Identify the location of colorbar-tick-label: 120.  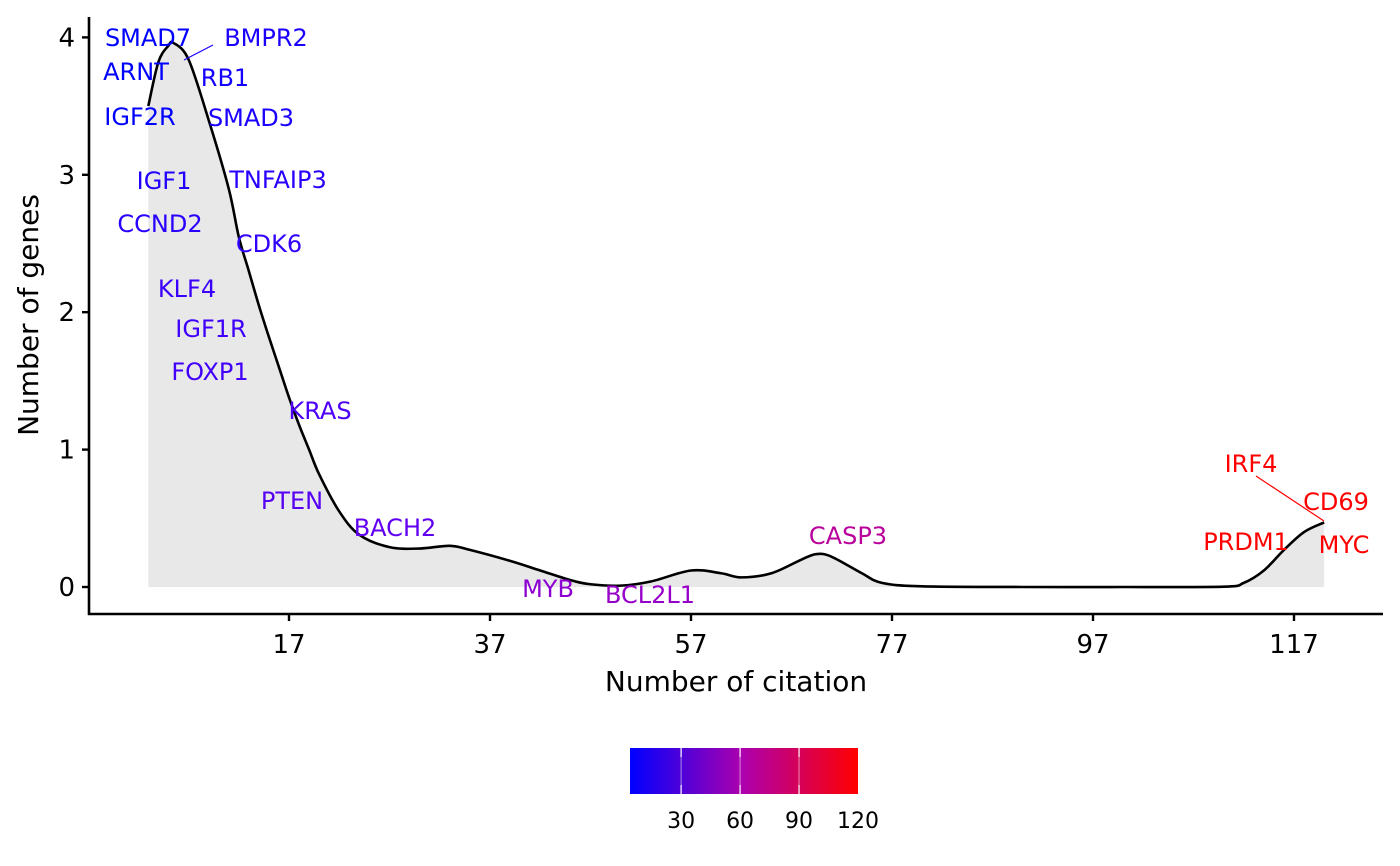
(858, 821).